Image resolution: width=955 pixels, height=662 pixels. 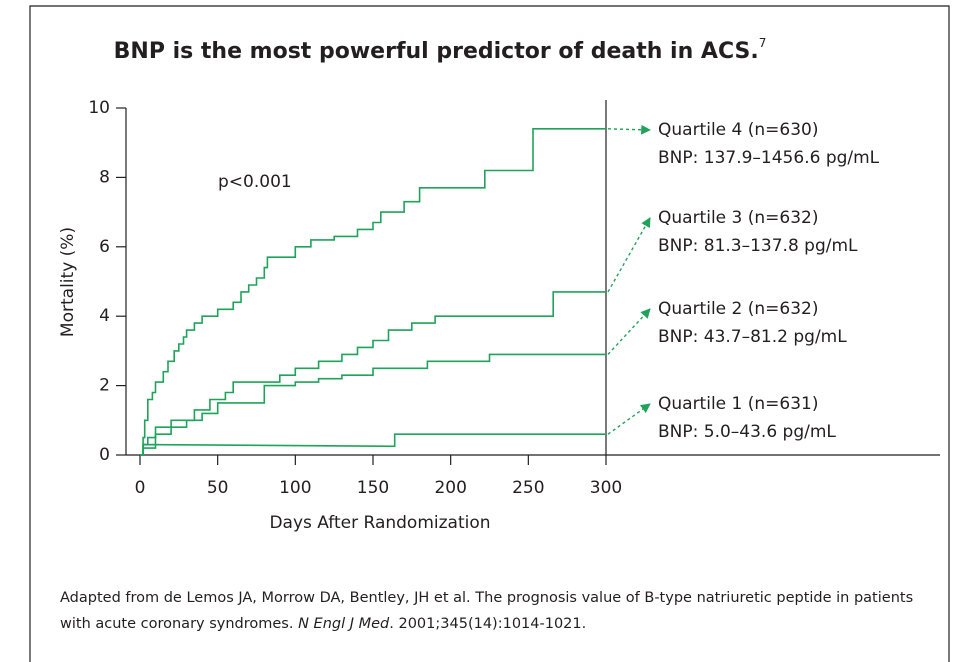 What do you see at coordinates (752, 337) in the screenshot?
I see `series-detail: BNP: 43.7–81.2 pg/mL` at bounding box center [752, 337].